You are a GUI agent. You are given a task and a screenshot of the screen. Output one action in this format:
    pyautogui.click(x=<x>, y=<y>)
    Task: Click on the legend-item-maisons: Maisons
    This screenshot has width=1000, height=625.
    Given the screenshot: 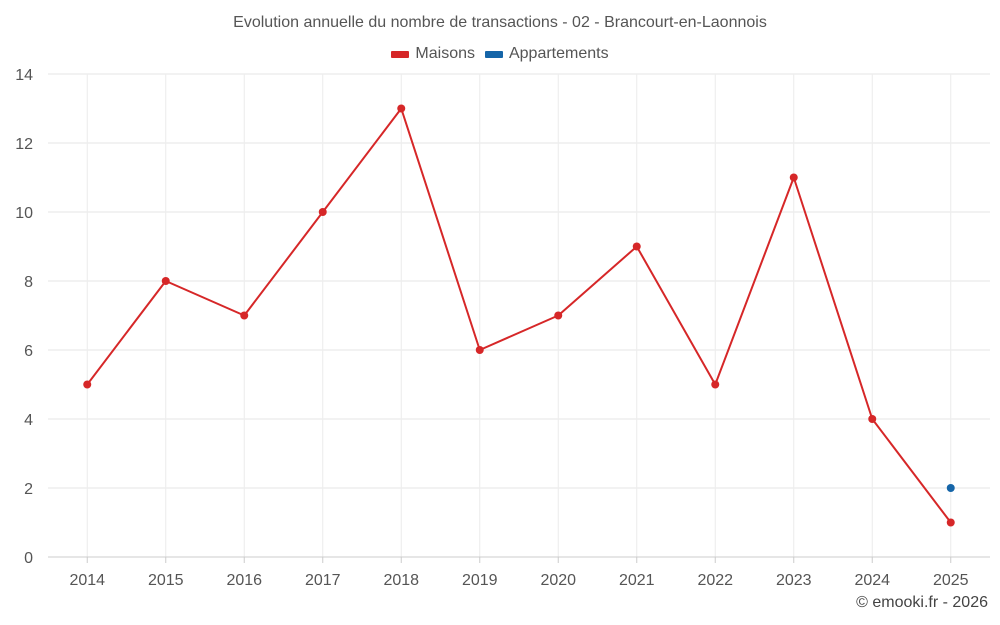 What is the action you would take?
    pyautogui.click(x=433, y=54)
    